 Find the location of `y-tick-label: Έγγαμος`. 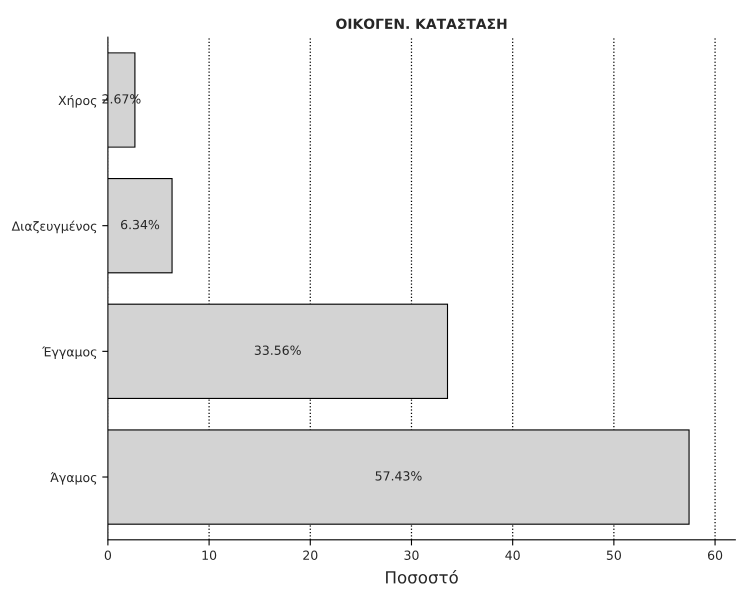

y-tick-label: Έγγαμος is located at coordinates (69, 352).